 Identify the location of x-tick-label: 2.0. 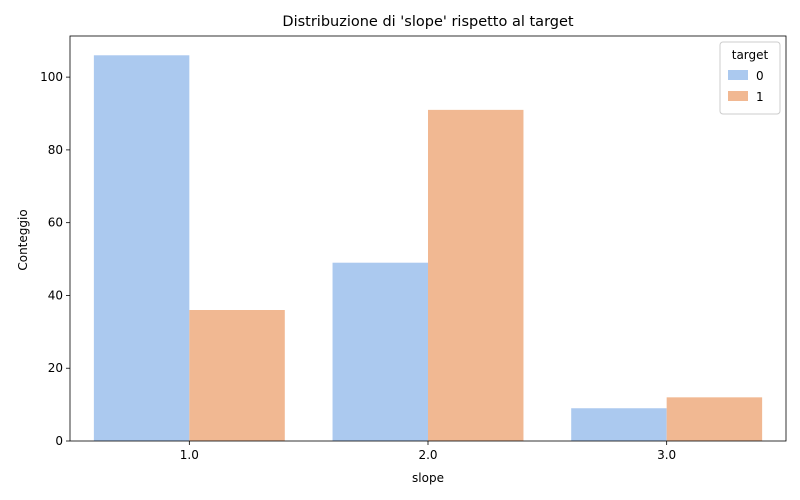
(427, 455).